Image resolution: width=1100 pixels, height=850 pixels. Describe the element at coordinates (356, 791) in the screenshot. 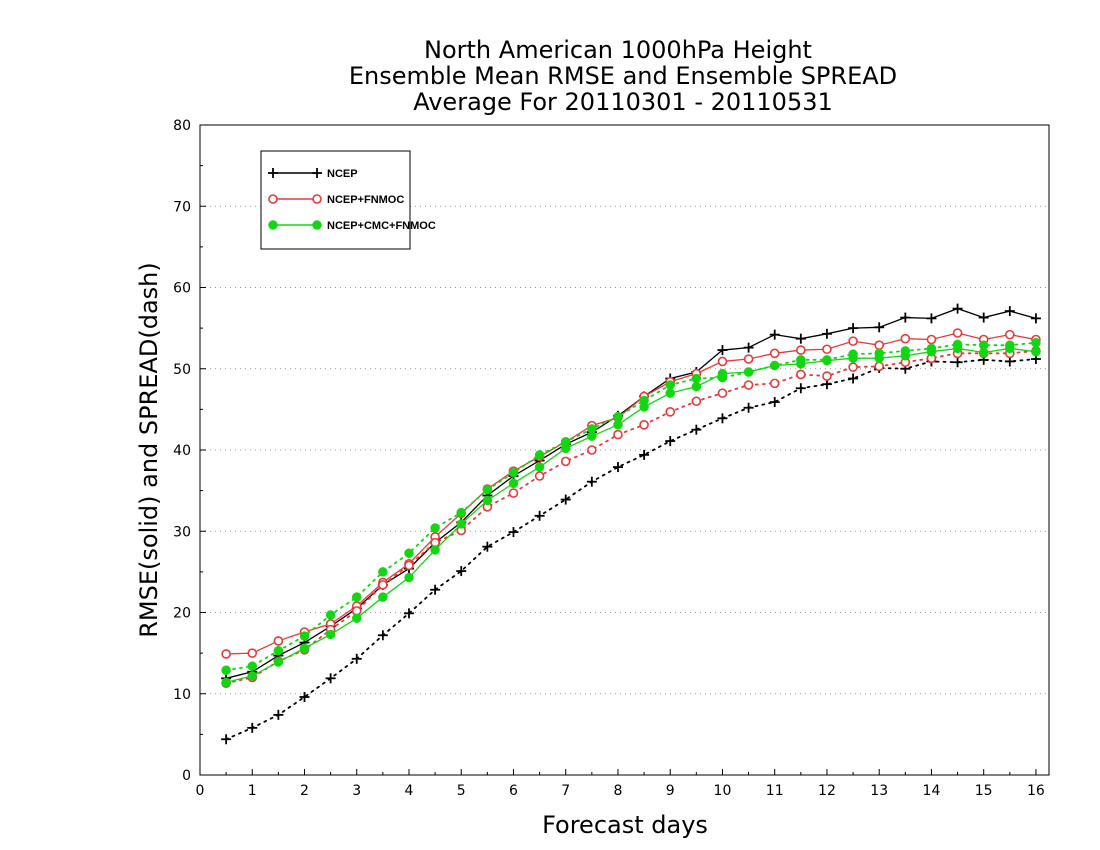

I see `x-tick-label: 3` at that location.